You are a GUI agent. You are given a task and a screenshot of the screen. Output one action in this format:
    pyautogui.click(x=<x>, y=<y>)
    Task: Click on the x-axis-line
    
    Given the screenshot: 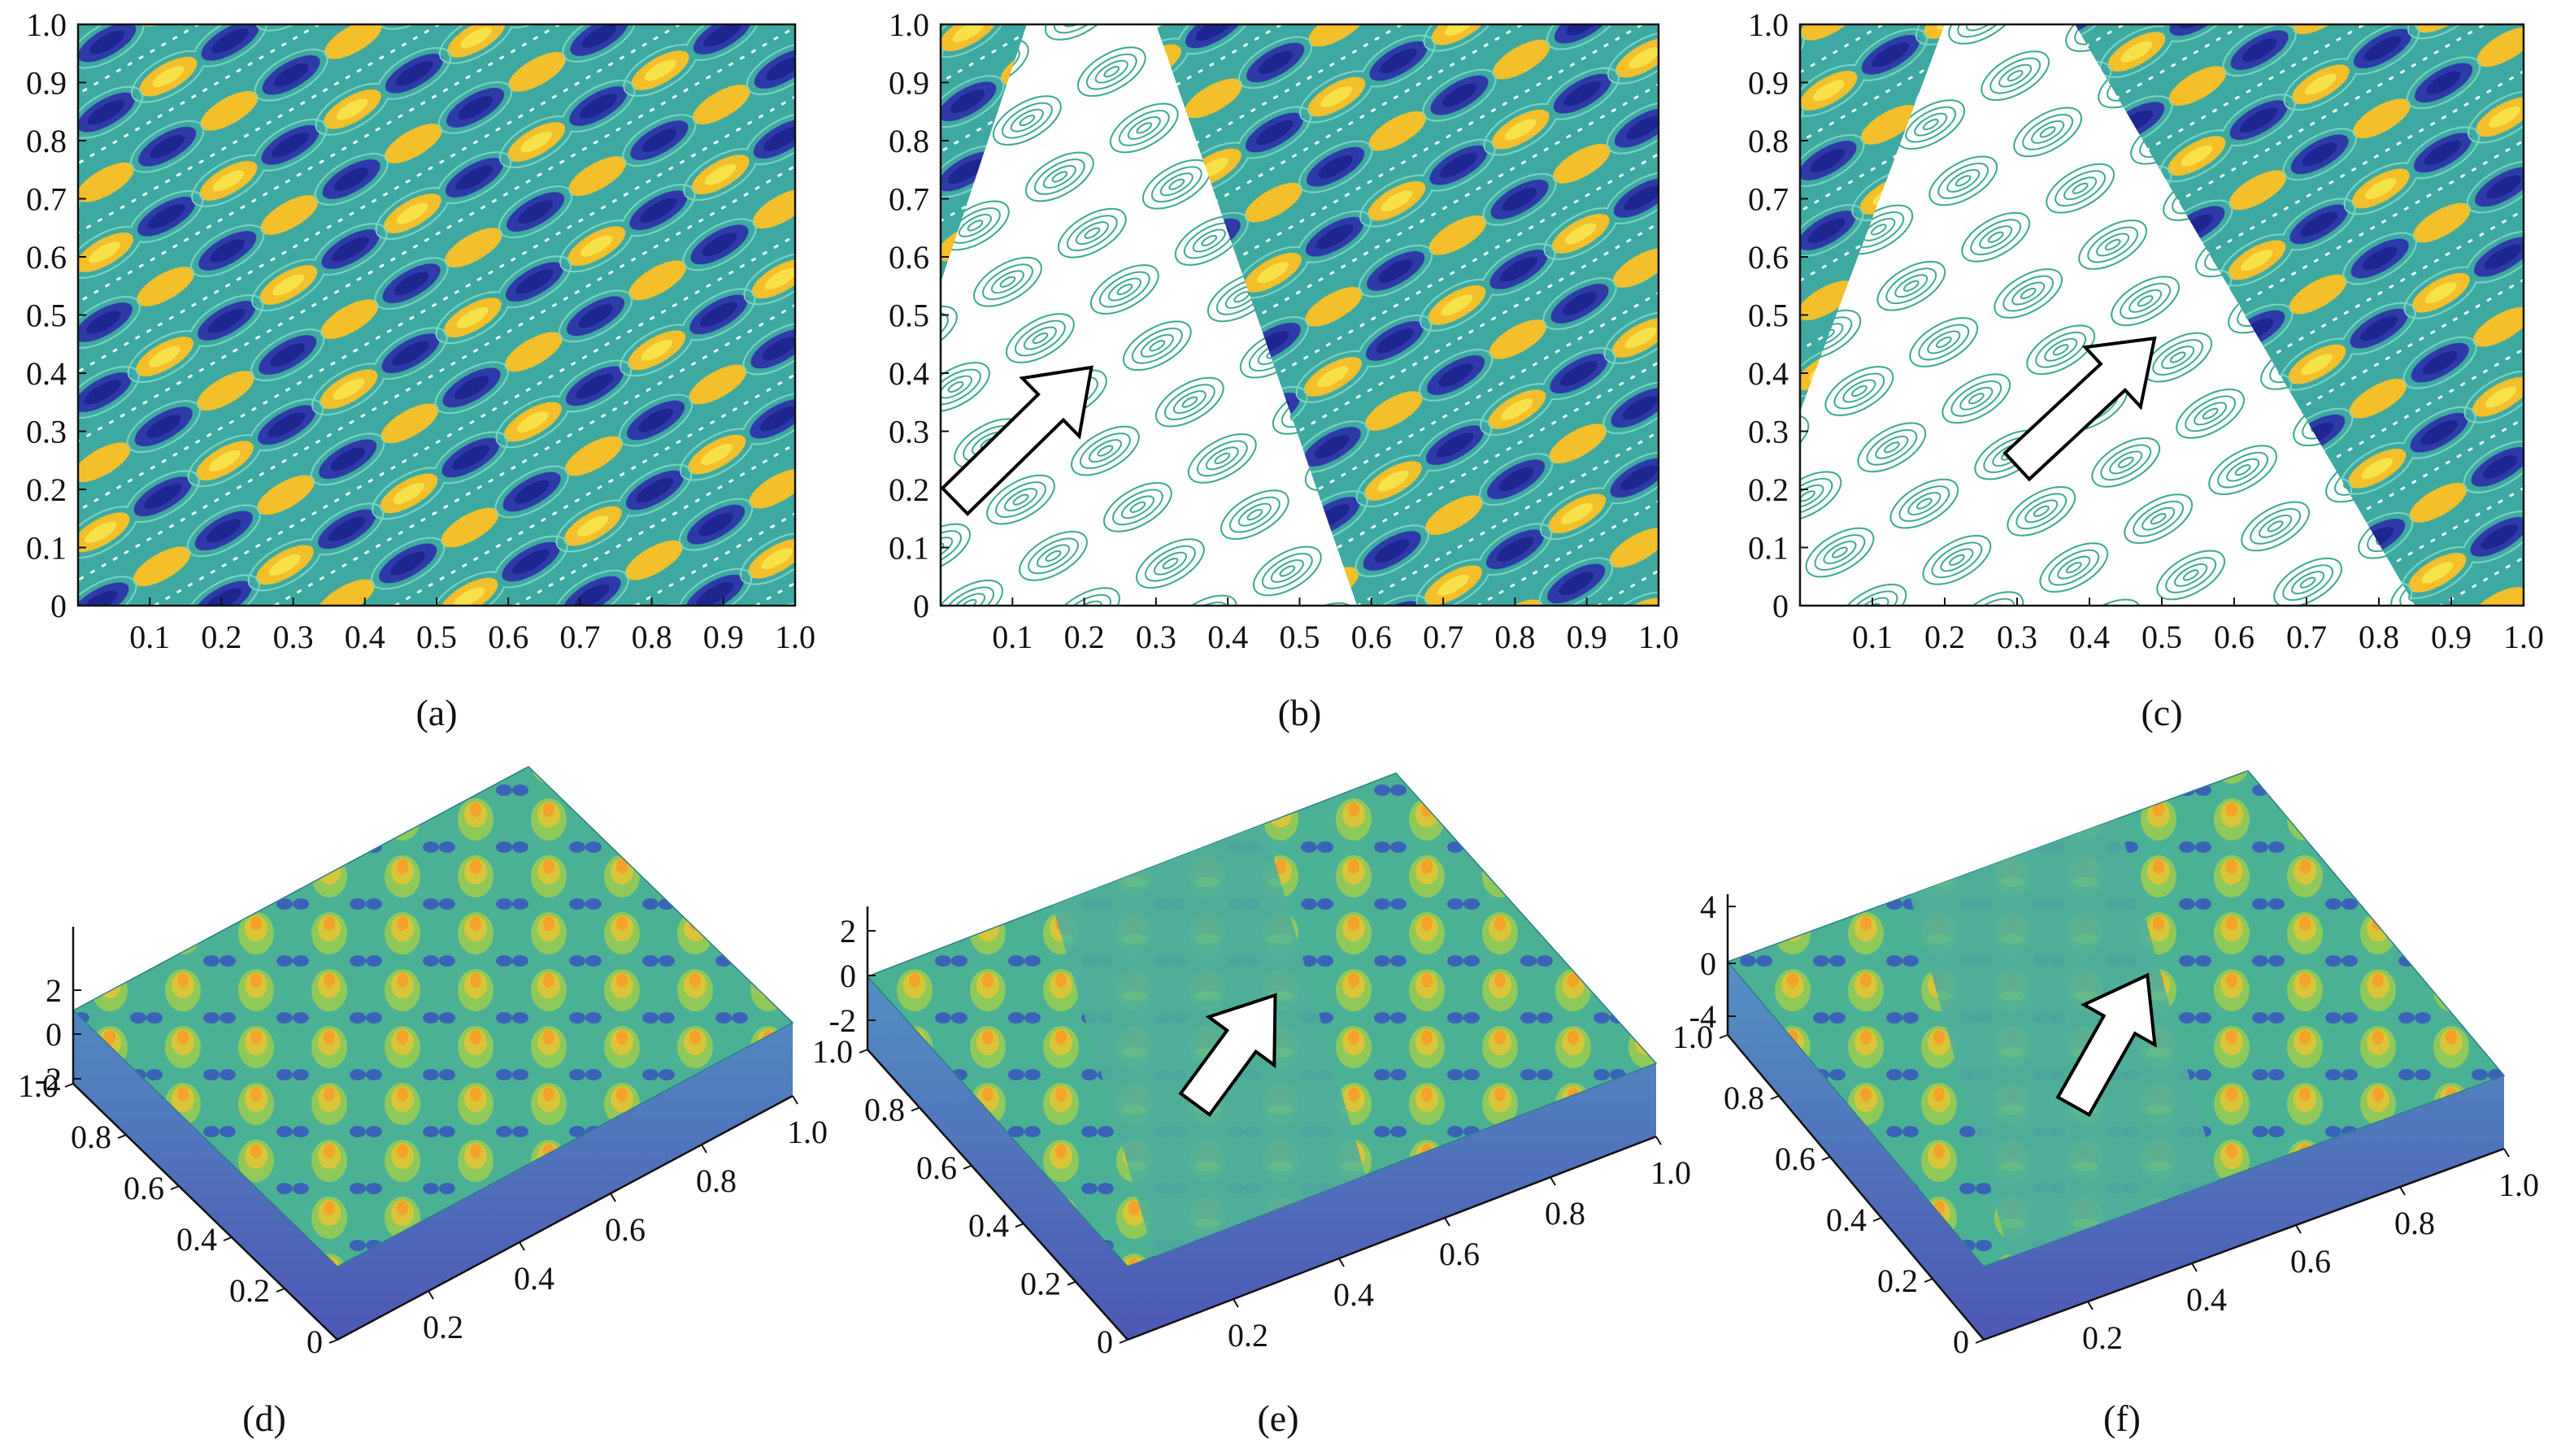 What is the action you would take?
    pyautogui.click(x=1392, y=1238)
    